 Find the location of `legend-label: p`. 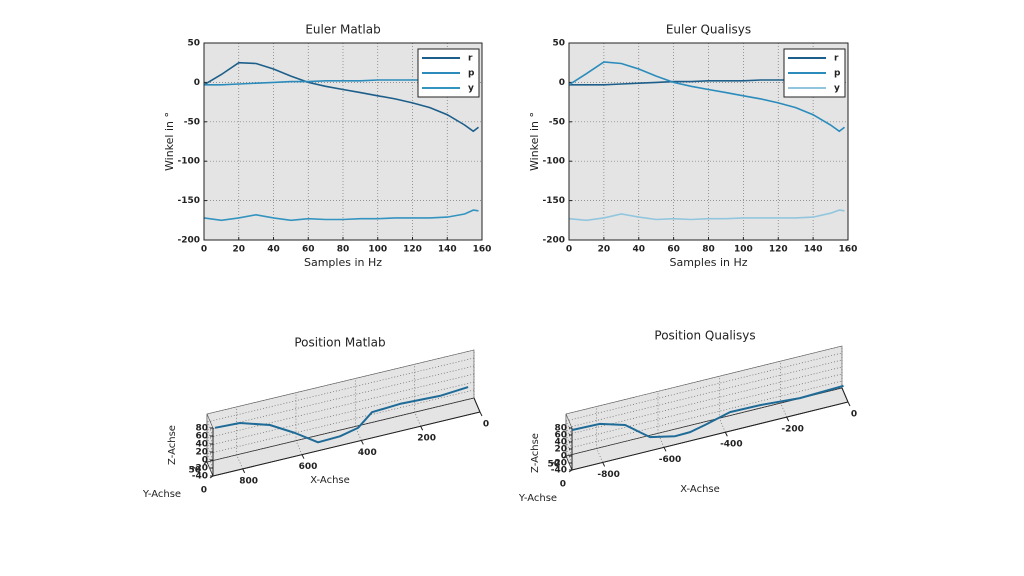

legend-label: p is located at coordinates (837, 74).